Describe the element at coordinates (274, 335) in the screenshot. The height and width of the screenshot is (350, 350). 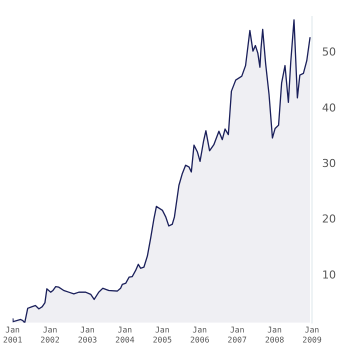
I see `x-tick-label: Jan 2008` at that location.